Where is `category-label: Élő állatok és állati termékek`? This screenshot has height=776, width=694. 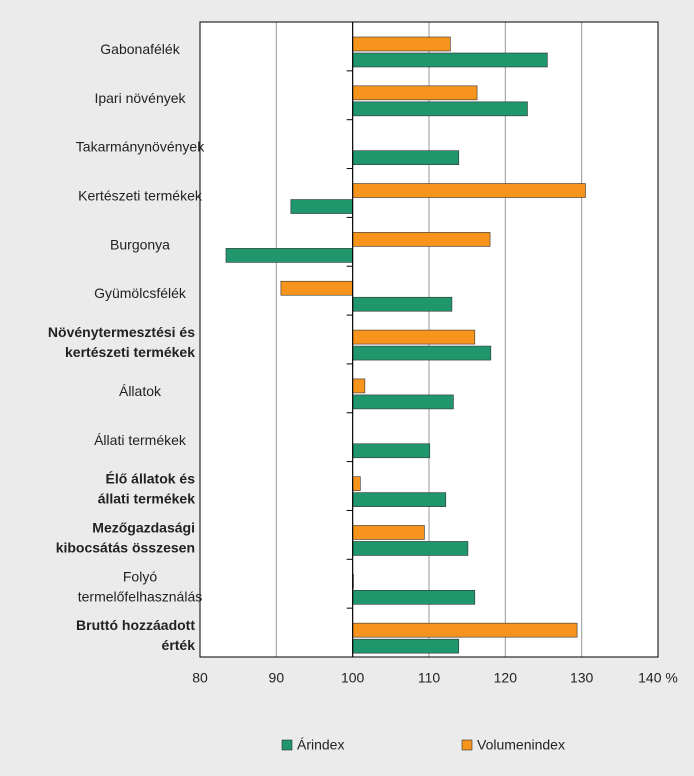
category-label: Élő állatok és állati termékek is located at coordinates (147, 488).